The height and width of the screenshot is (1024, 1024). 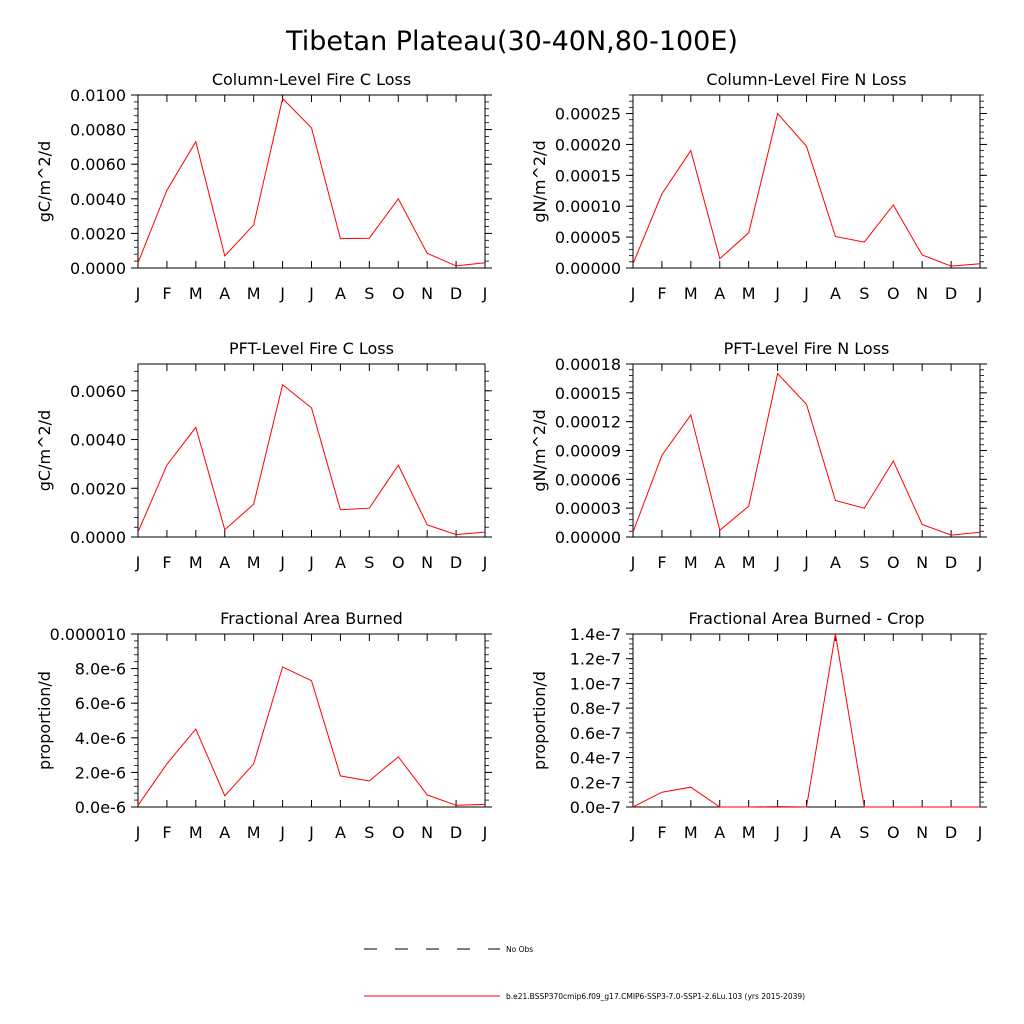 I want to click on y-tick-label: 0.00005, so click(x=588, y=237).